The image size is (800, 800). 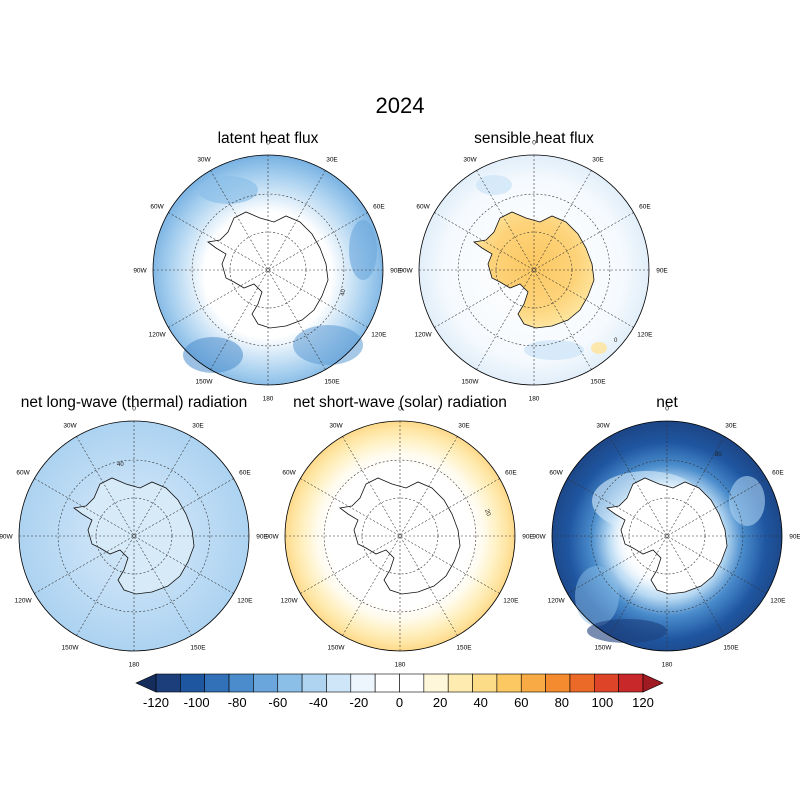 I want to click on net-contour-label: 80, so click(x=718, y=455).